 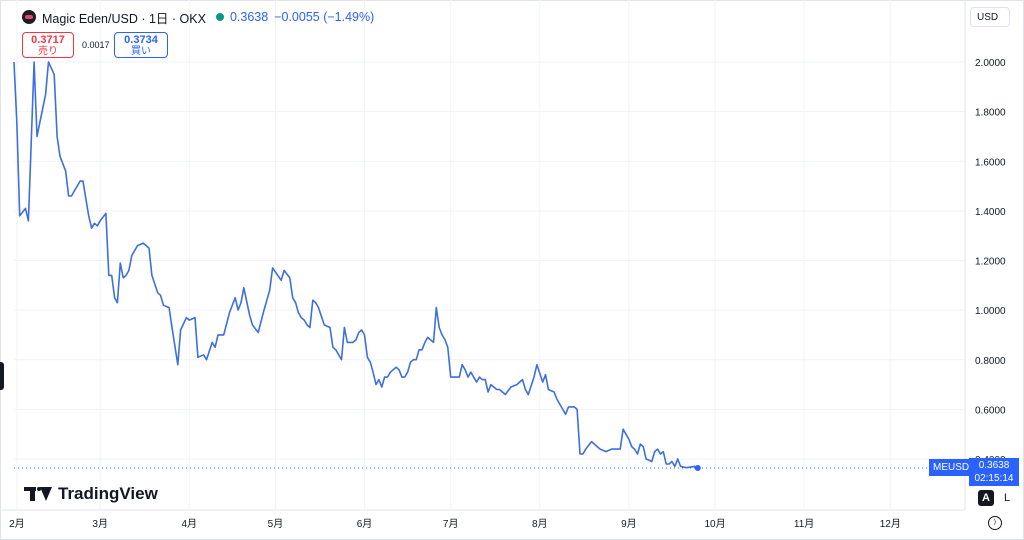 I want to click on last-price-badge: 0.3638 02:15:14, so click(x=994, y=472).